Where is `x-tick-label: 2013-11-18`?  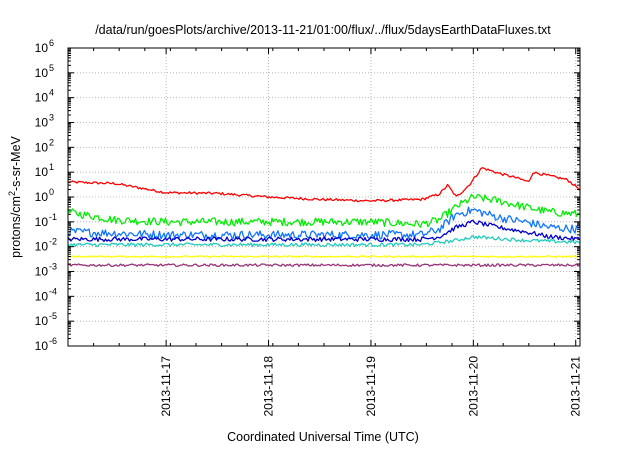
x-tick-label: 2013-11-18 is located at coordinates (269, 386).